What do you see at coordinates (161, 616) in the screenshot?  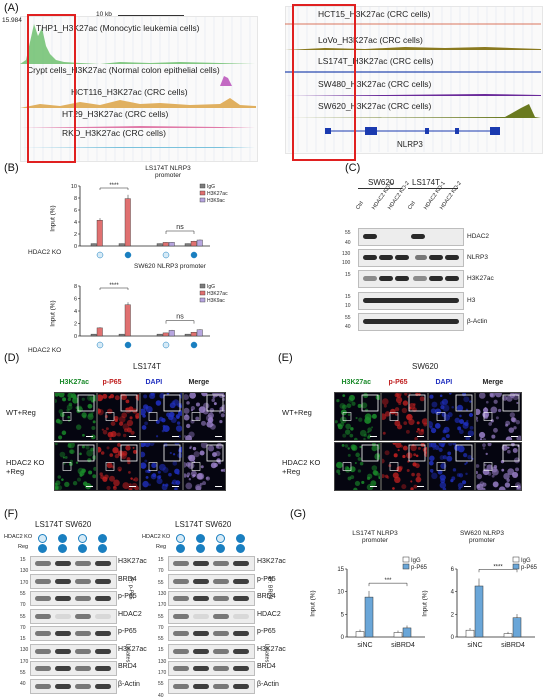 I see `f-mw: 55` at bounding box center [161, 616].